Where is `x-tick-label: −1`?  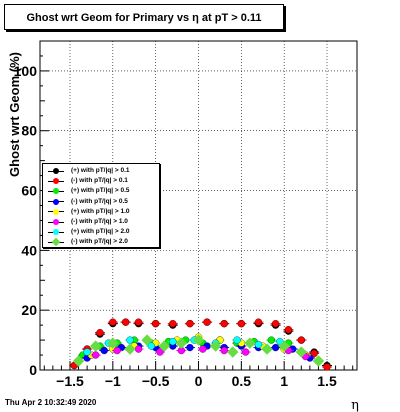 x-tick-label: −1 is located at coordinates (113, 381).